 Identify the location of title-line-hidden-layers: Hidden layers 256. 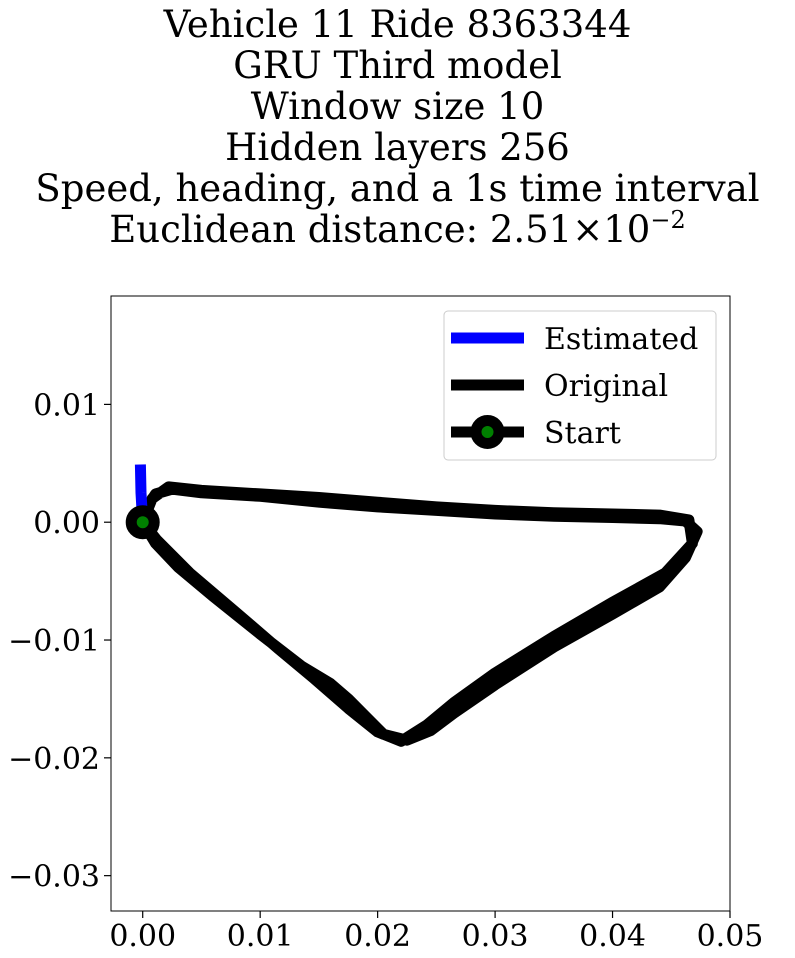
(397, 147).